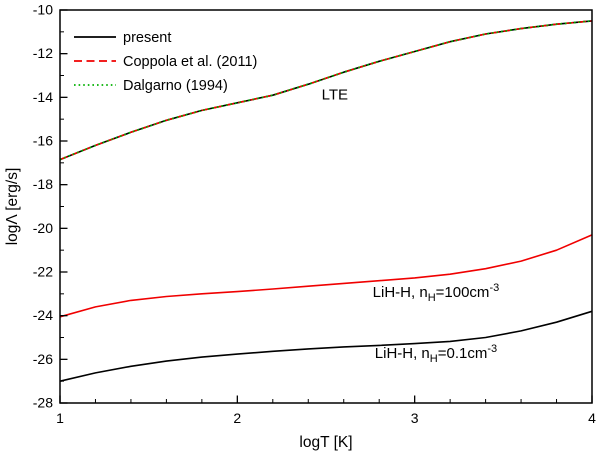  What do you see at coordinates (175, 86) in the screenshot?
I see `legend-label-2: Dalgarno (1994)` at bounding box center [175, 86].